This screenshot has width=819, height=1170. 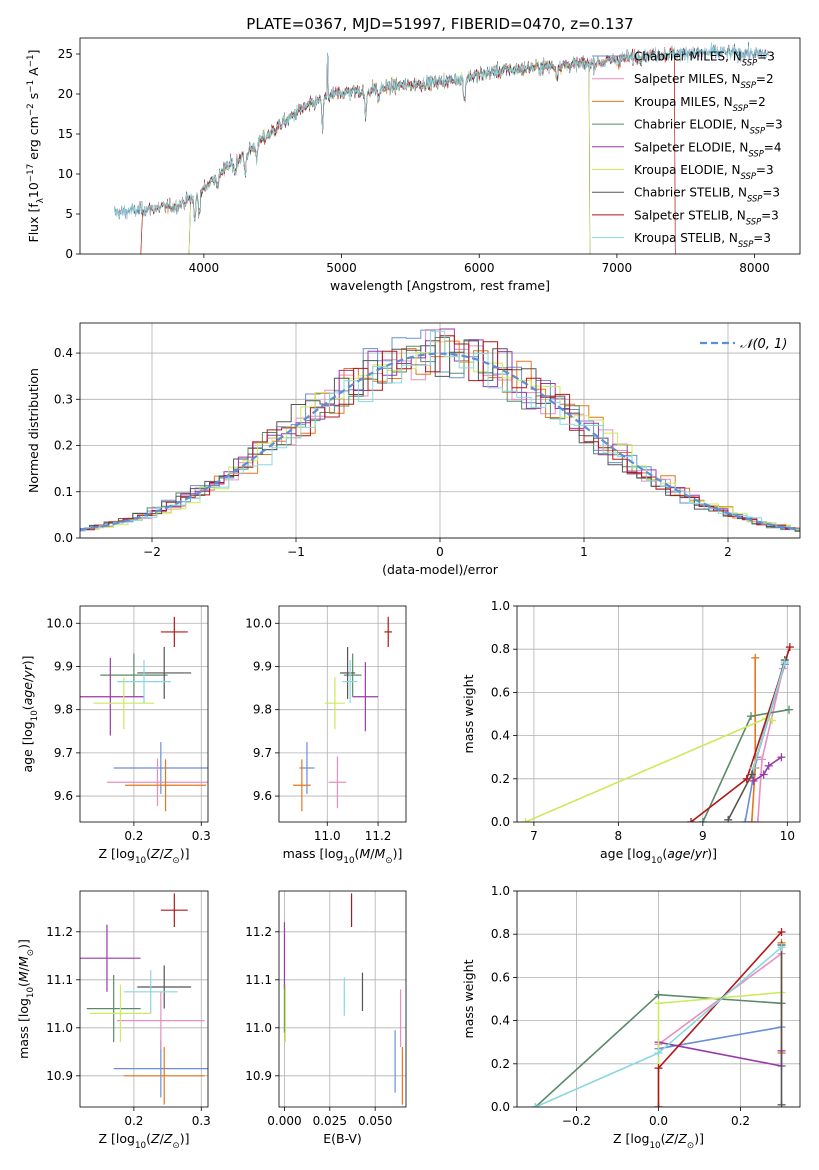 I want to click on y-tick-label: 9.9, so click(x=63, y=666).